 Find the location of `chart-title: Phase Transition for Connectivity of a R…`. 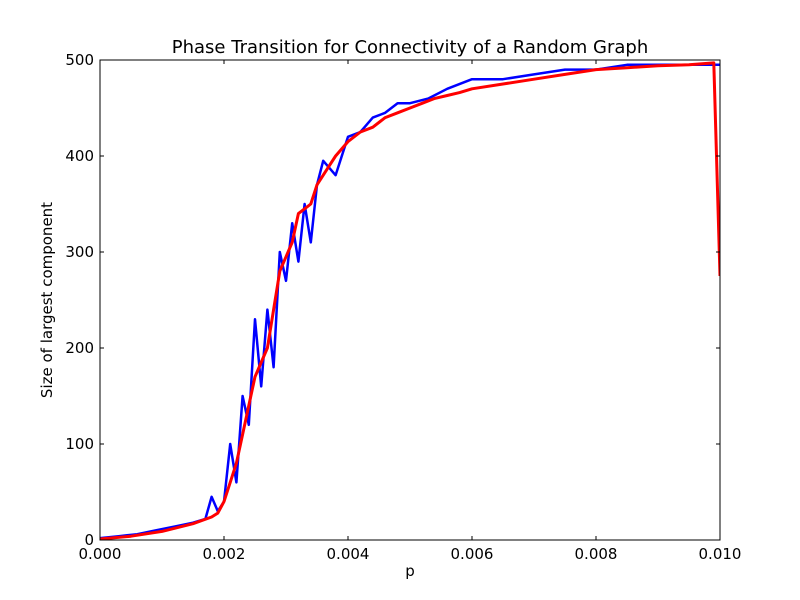

chart-title: Phase Transition for Connectivity of a R… is located at coordinates (410, 47).